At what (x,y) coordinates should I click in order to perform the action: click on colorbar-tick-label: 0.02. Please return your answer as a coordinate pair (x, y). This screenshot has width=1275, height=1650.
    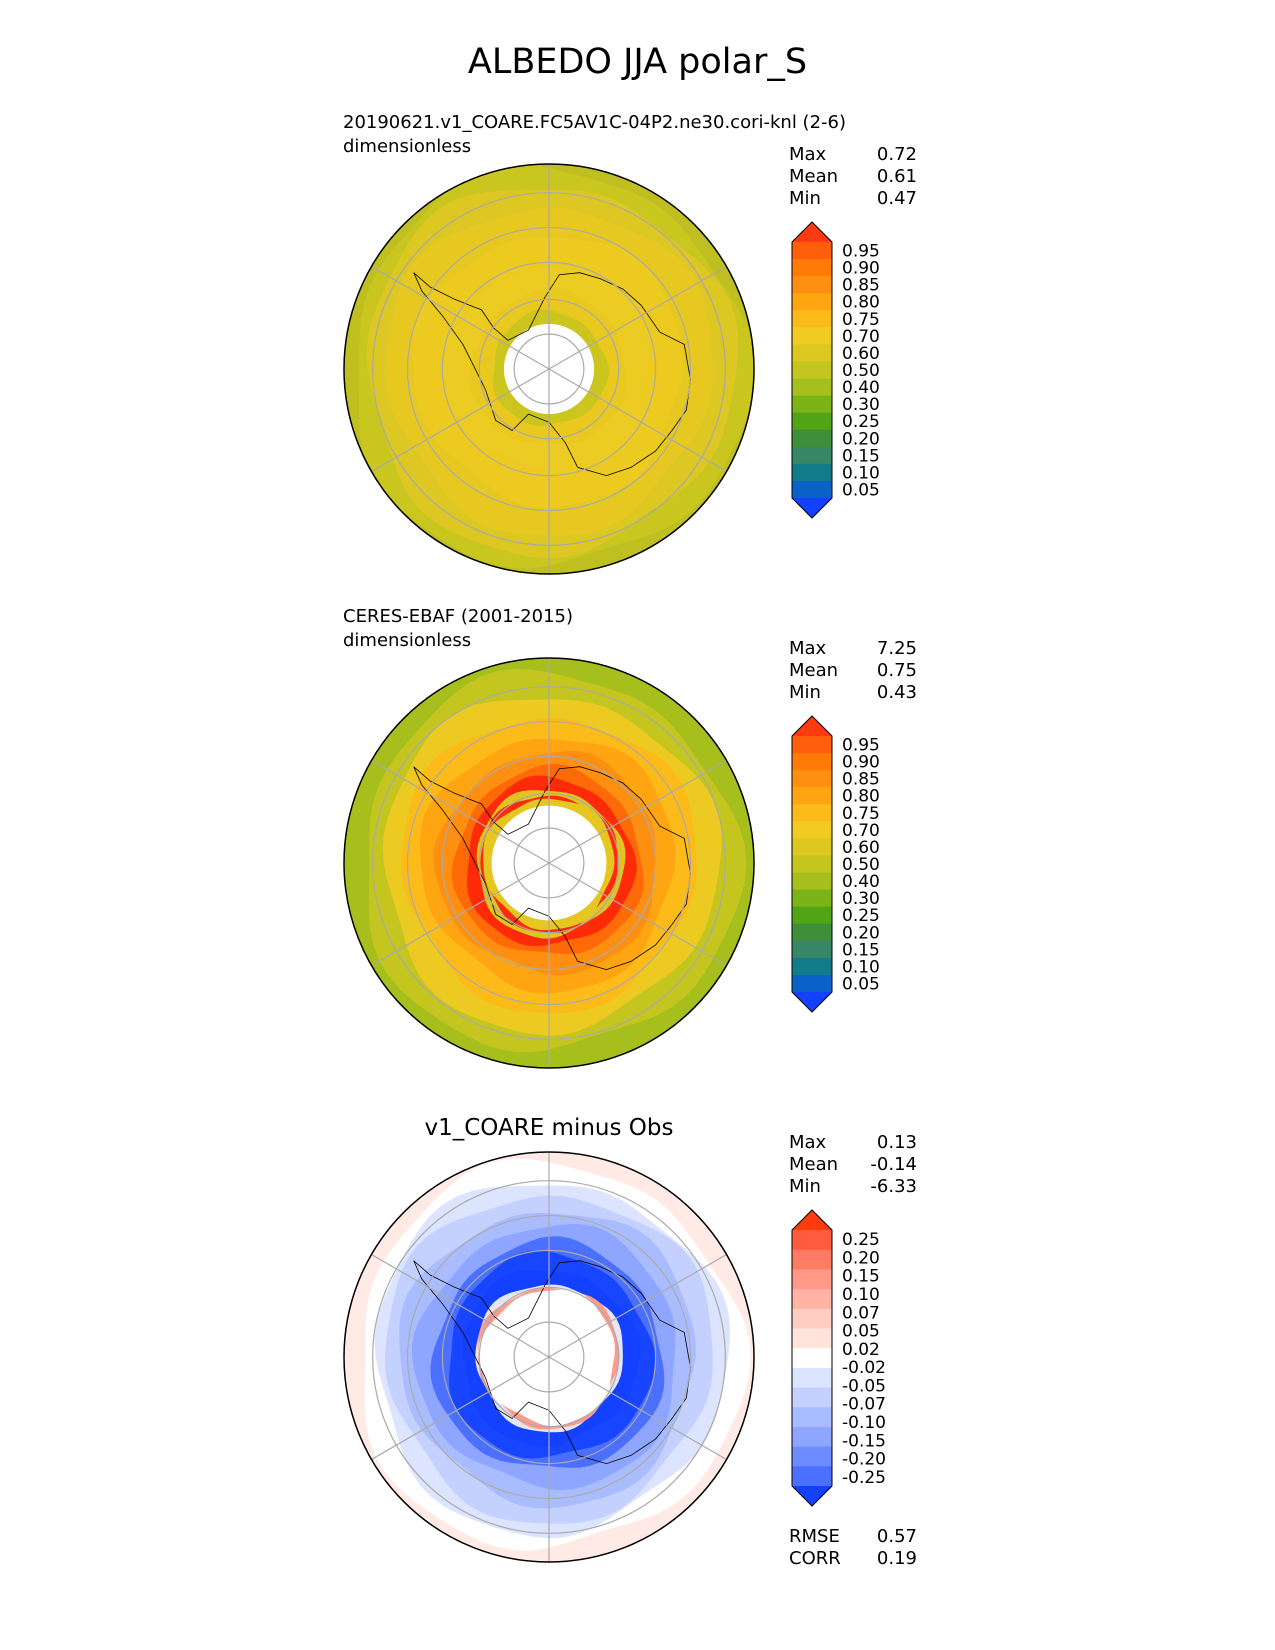
    Looking at the image, I should click on (861, 1350).